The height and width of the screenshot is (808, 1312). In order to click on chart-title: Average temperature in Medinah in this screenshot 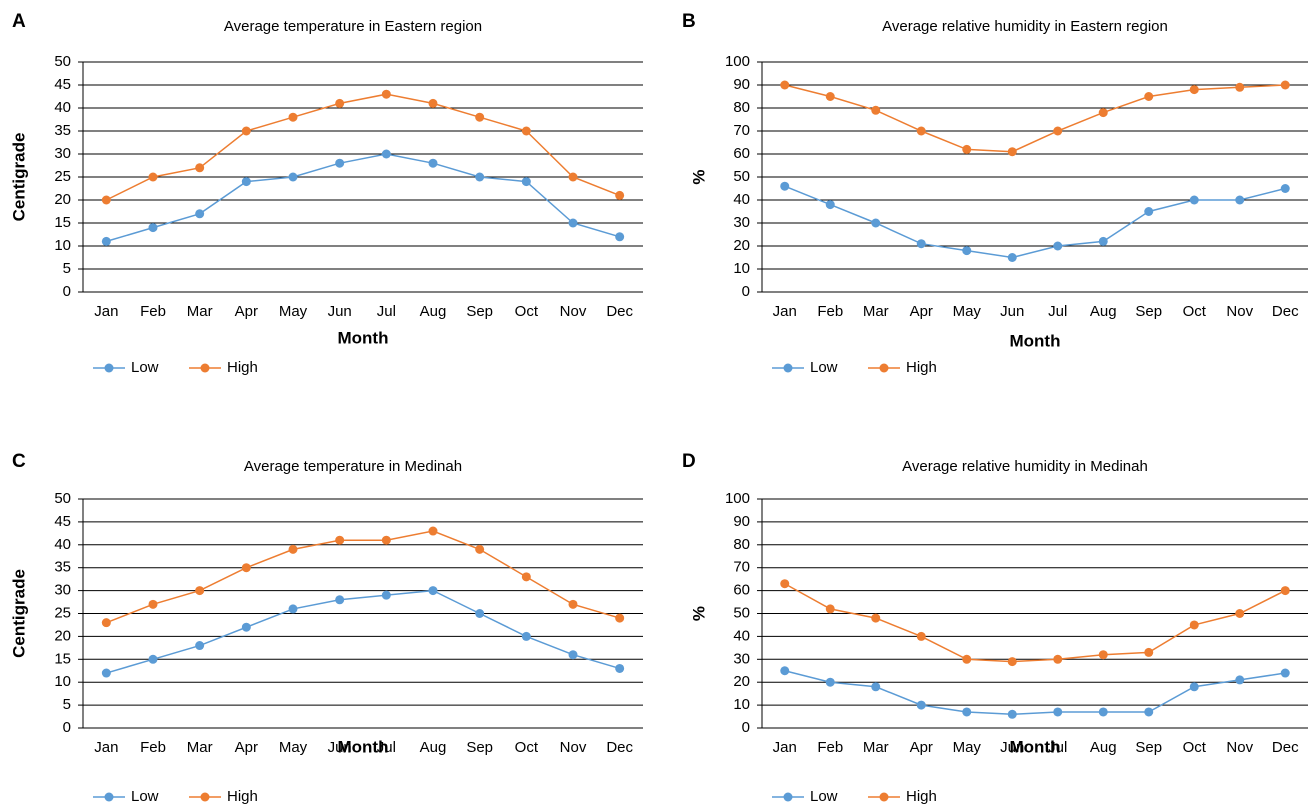, I will do `click(353, 466)`.